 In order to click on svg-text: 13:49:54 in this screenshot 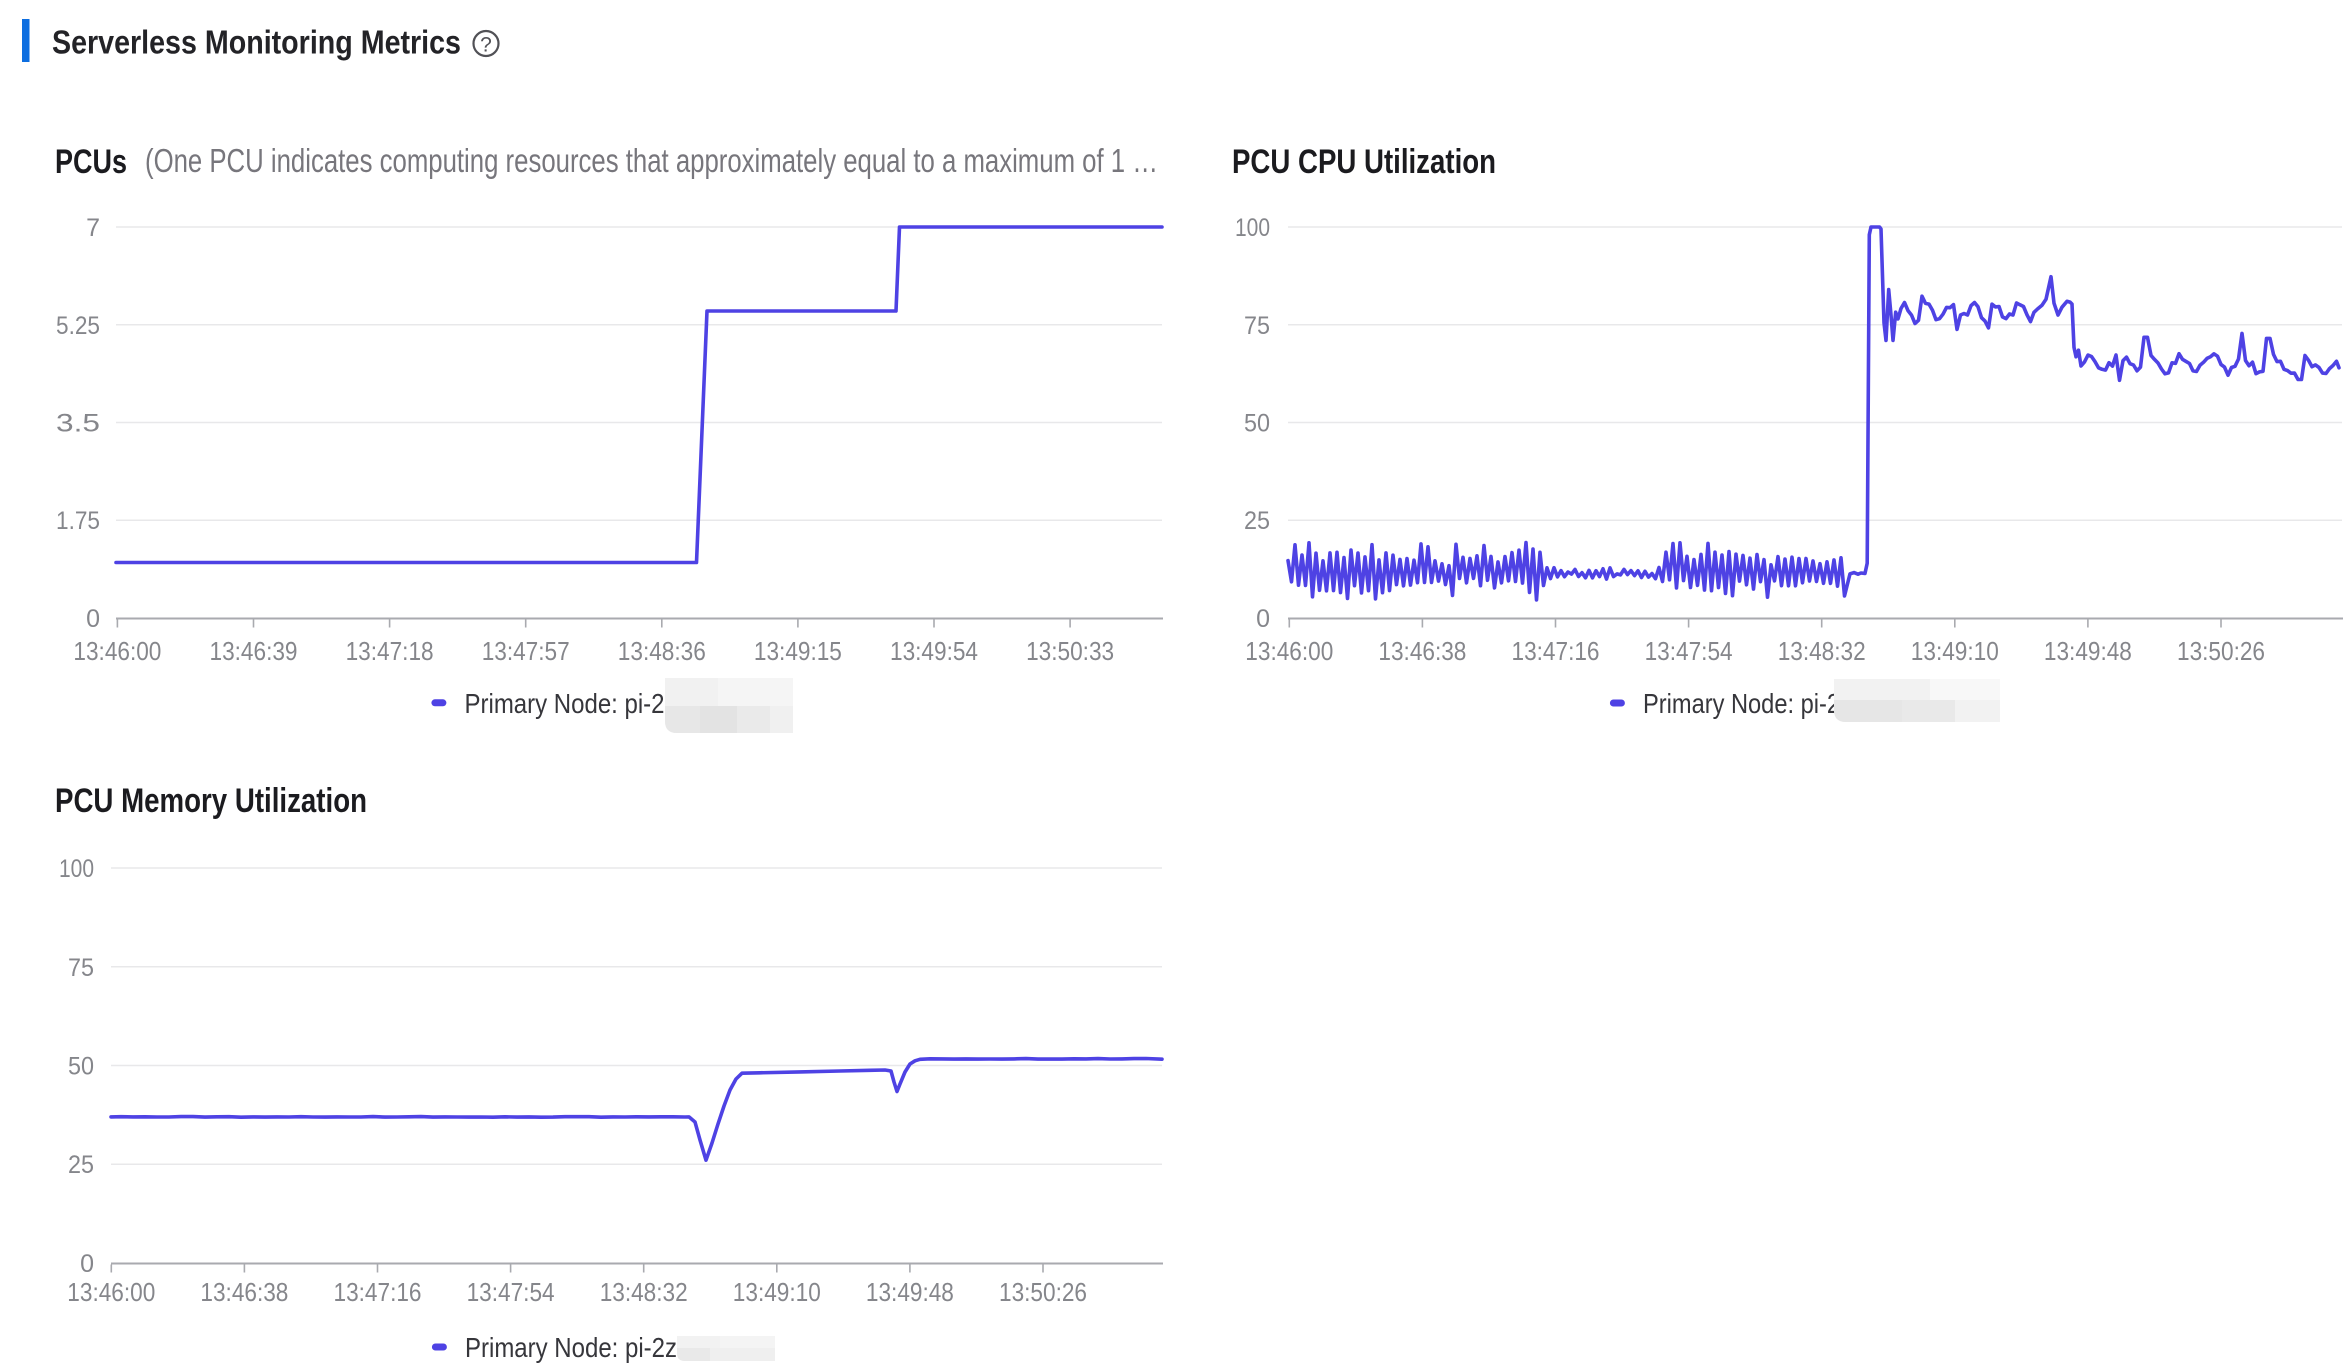, I will do `click(934, 651)`.